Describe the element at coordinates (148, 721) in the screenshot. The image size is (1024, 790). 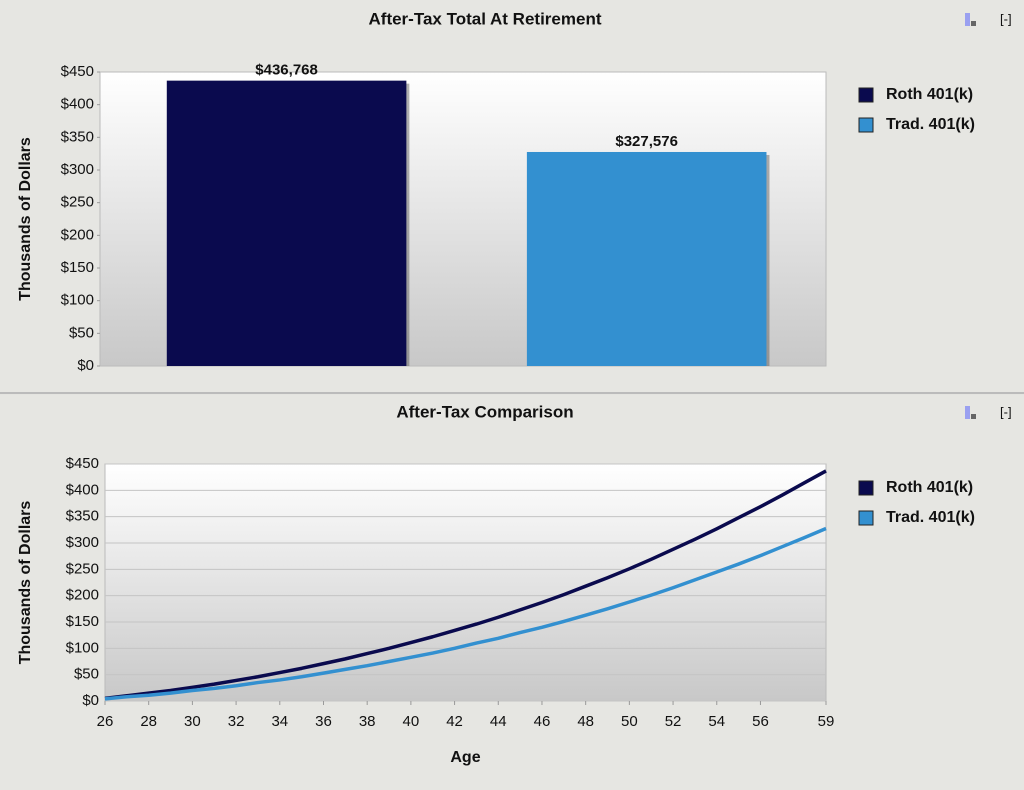
I see `x-tick-label: 28` at that location.